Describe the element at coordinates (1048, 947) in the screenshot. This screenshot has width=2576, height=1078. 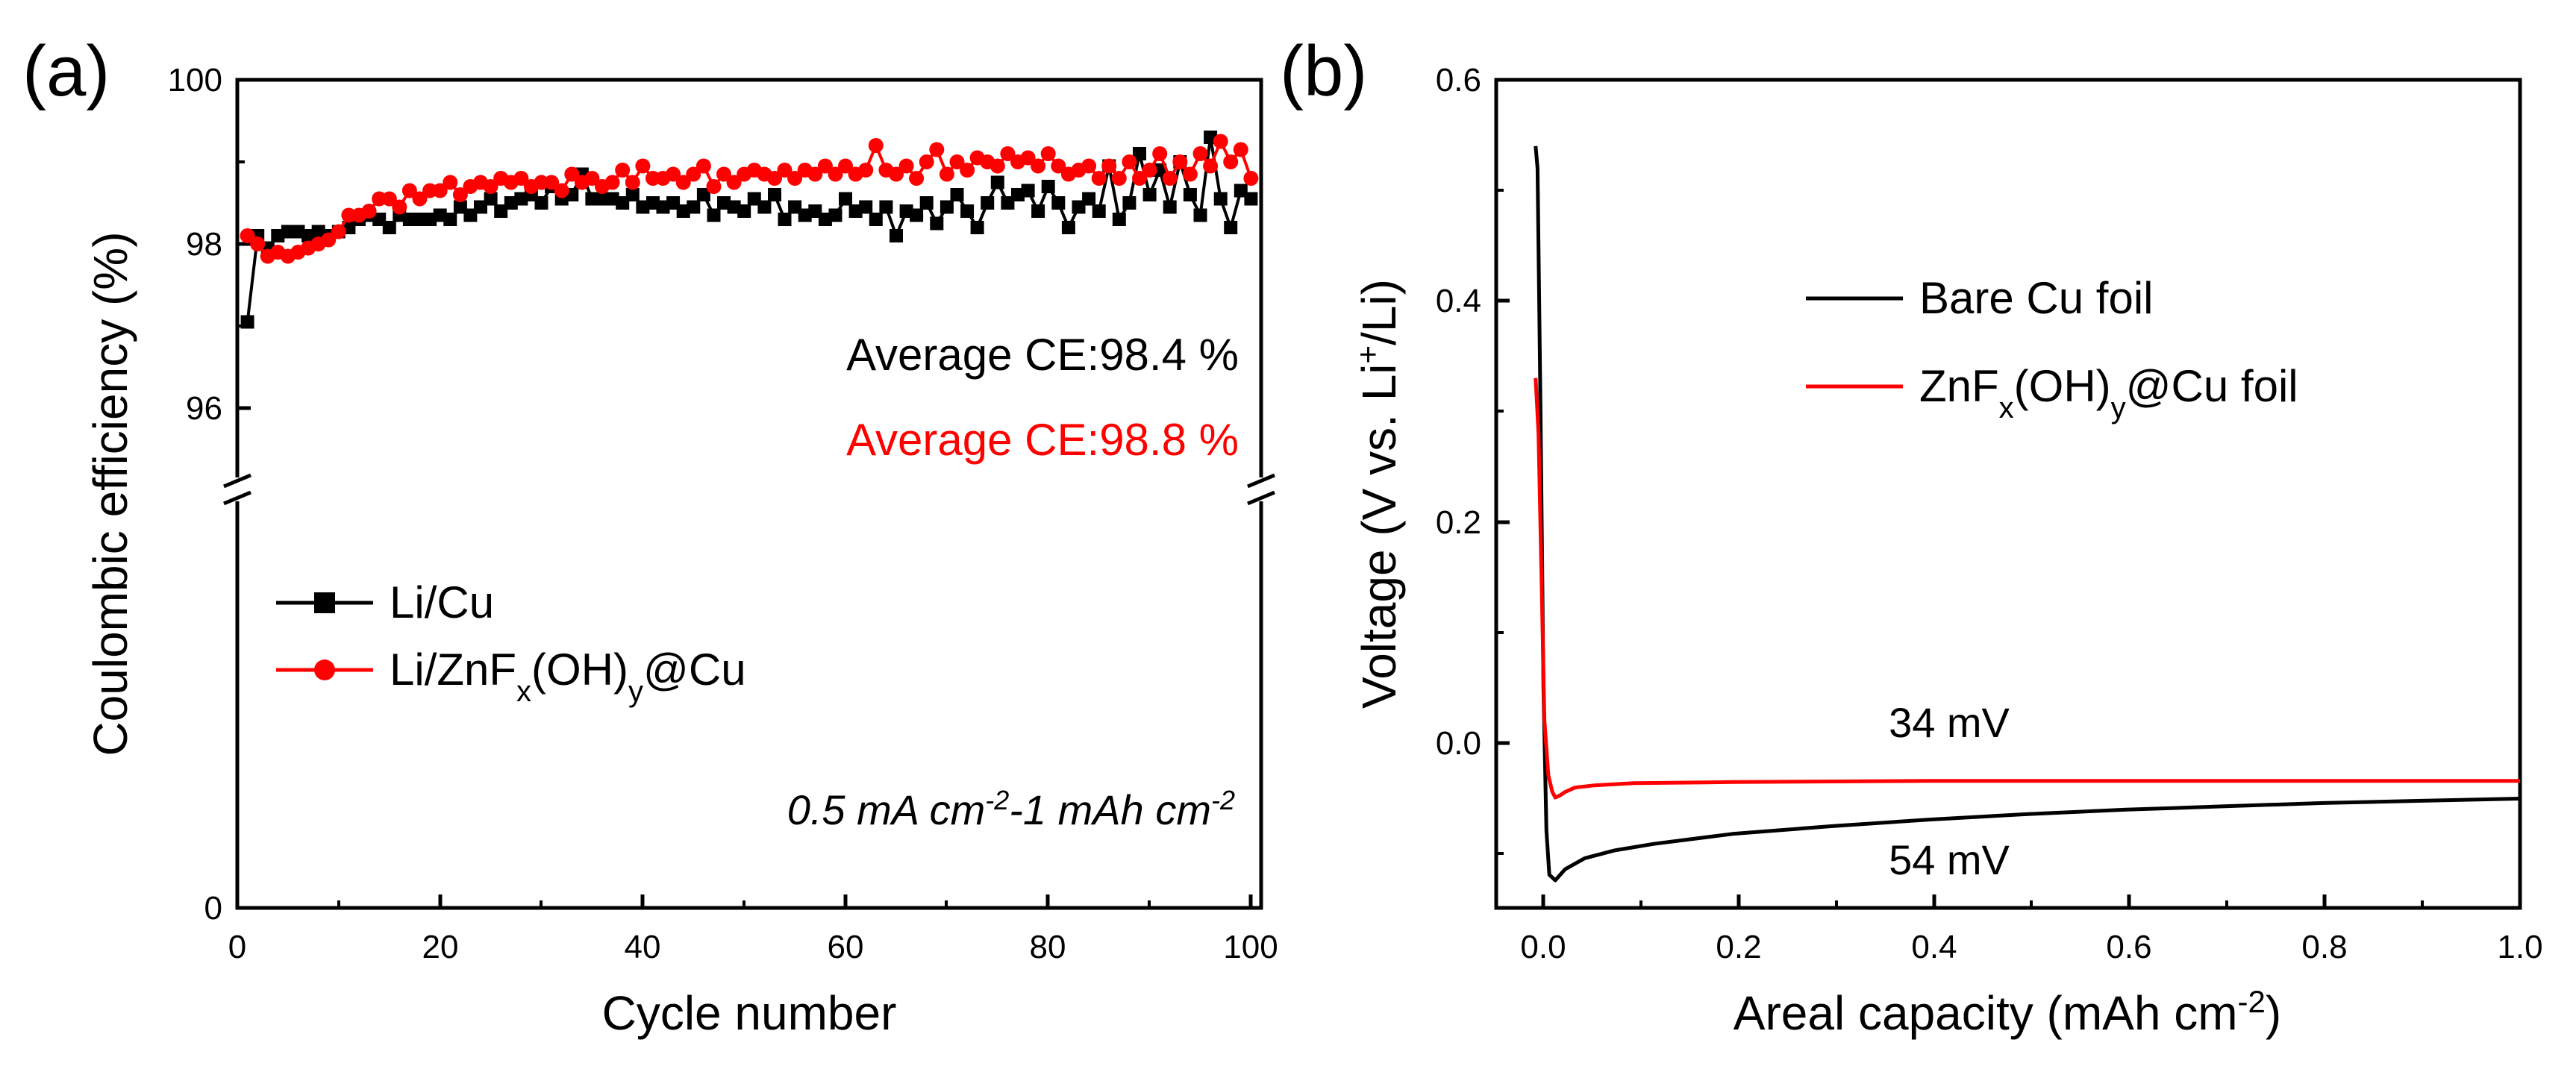
I see `panel-a-xtick-label-80: 80` at that location.